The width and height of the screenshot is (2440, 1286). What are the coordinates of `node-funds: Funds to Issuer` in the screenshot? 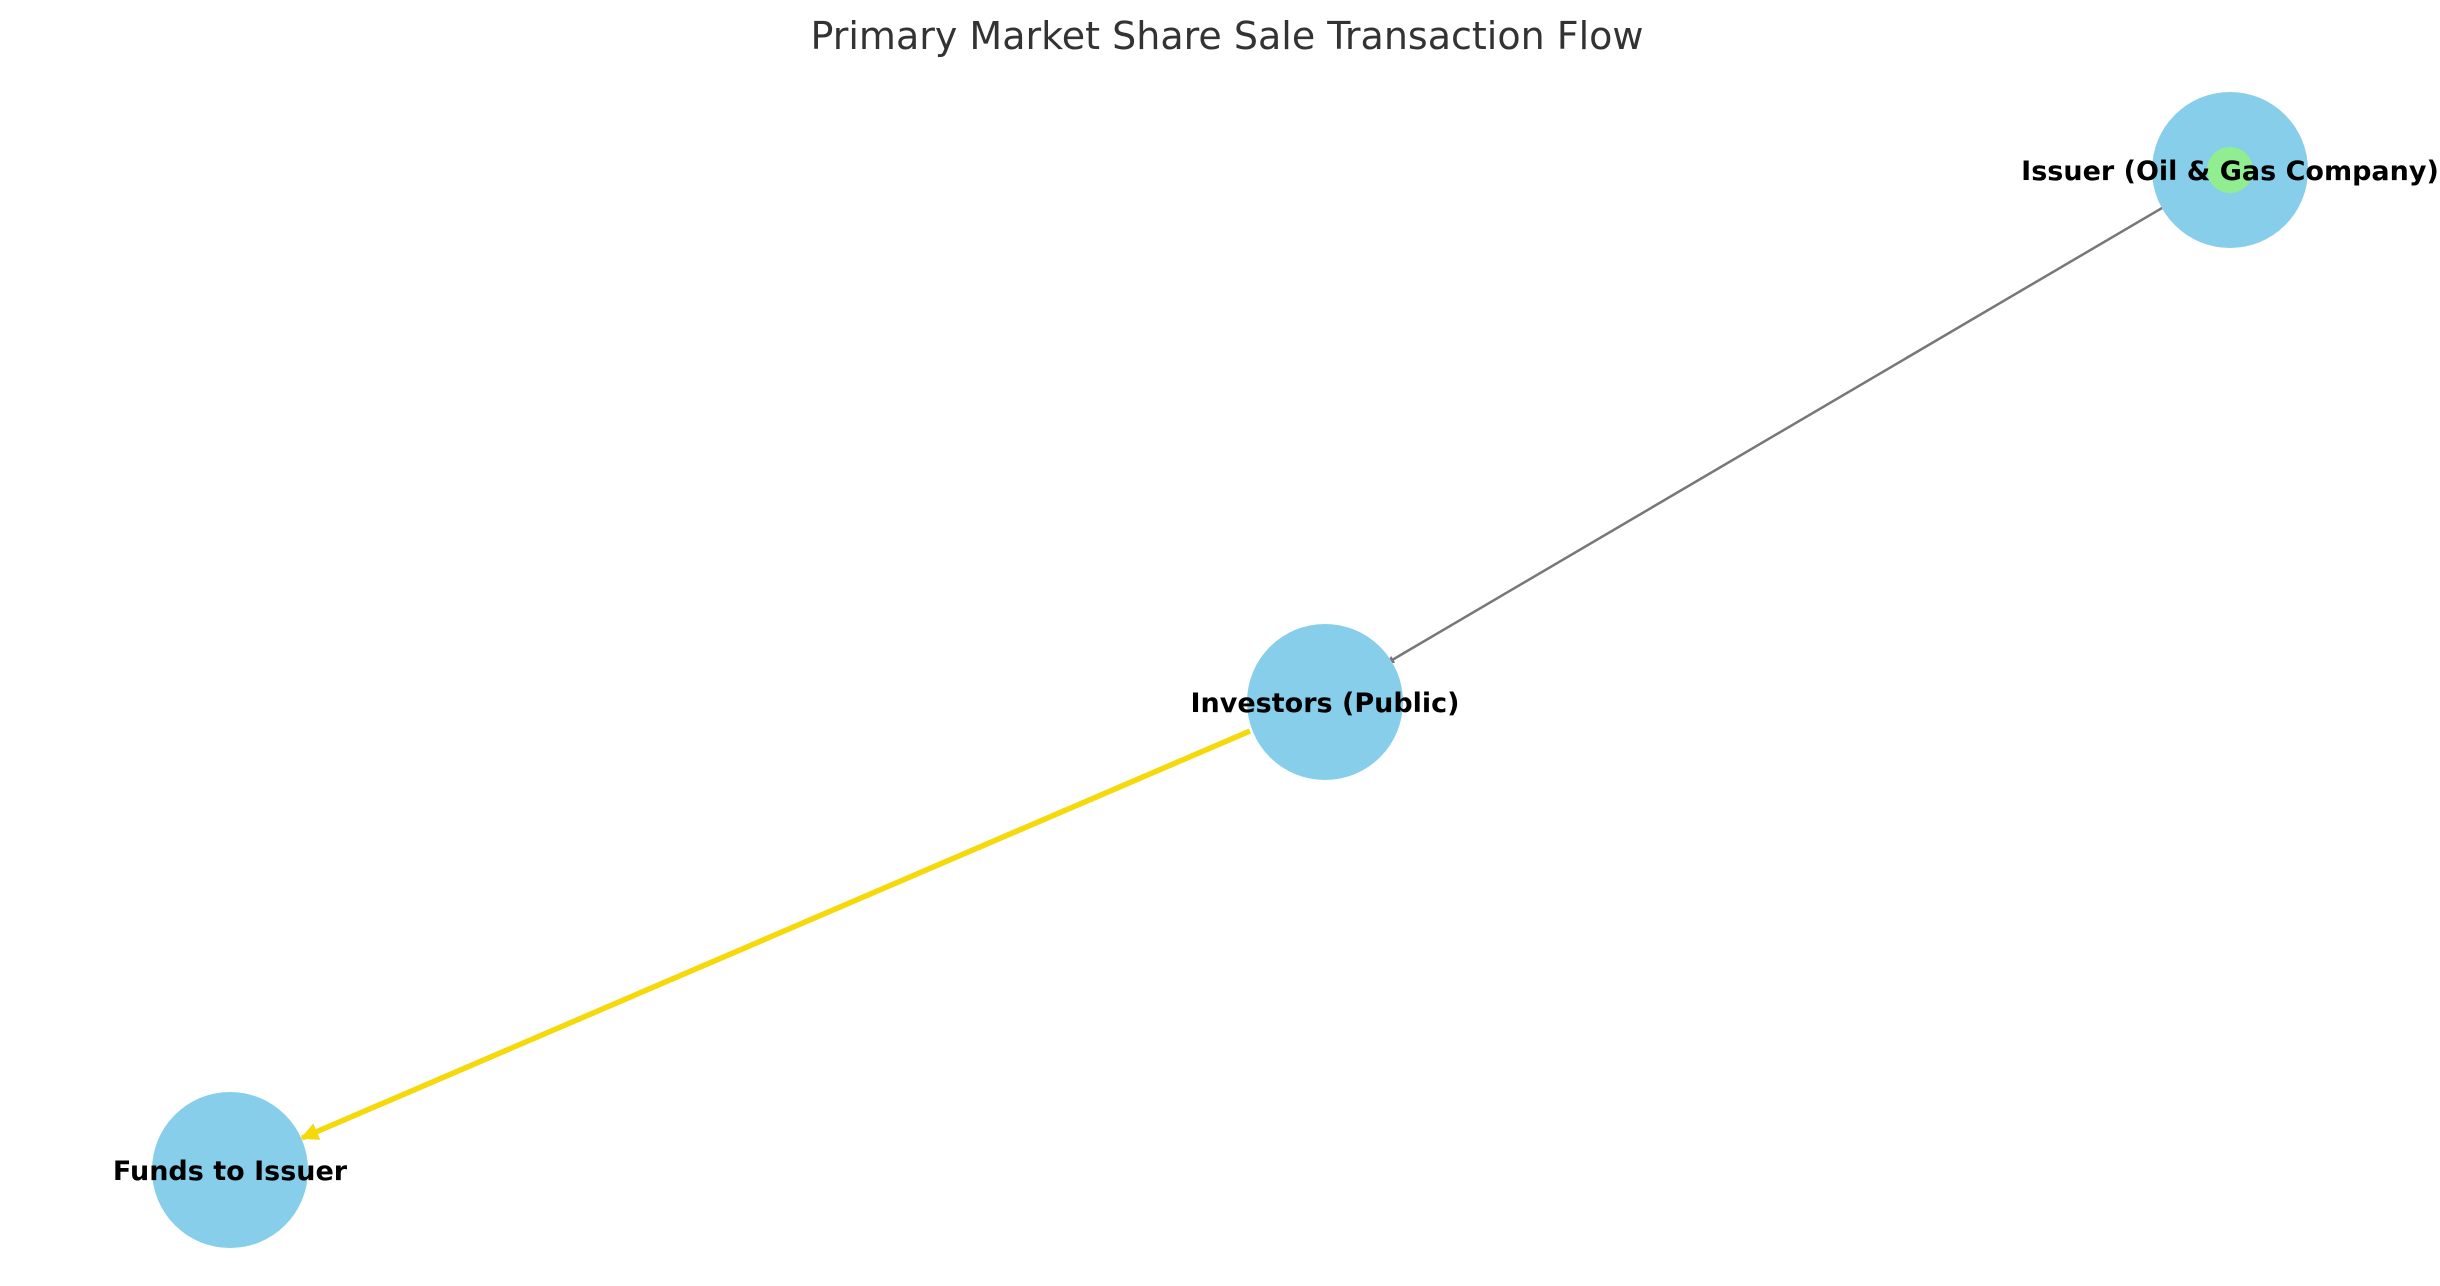 It's located at (230, 1170).